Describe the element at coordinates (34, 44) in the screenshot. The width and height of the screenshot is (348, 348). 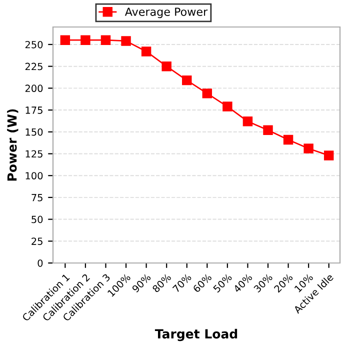
I see `y-tick-label: 250` at that location.